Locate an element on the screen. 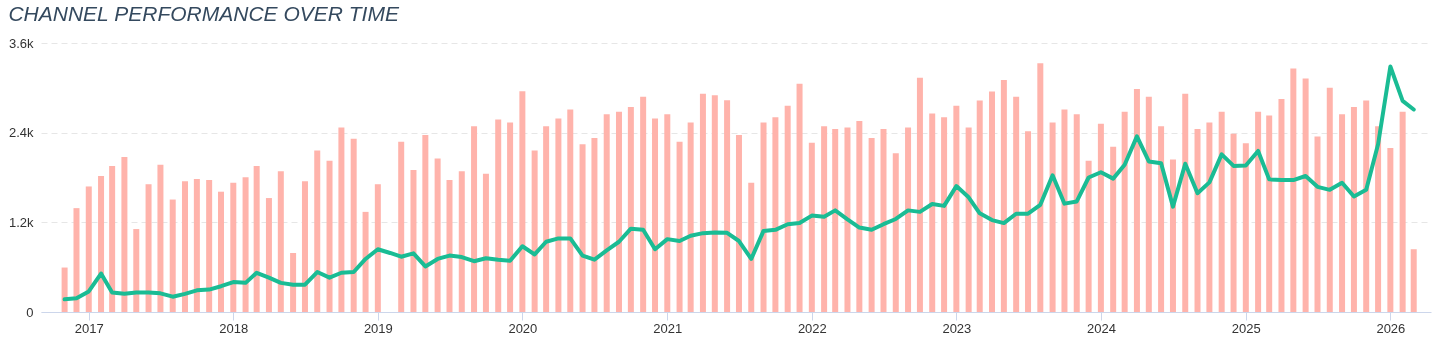  x-tick-label: 2020 is located at coordinates (523, 328).